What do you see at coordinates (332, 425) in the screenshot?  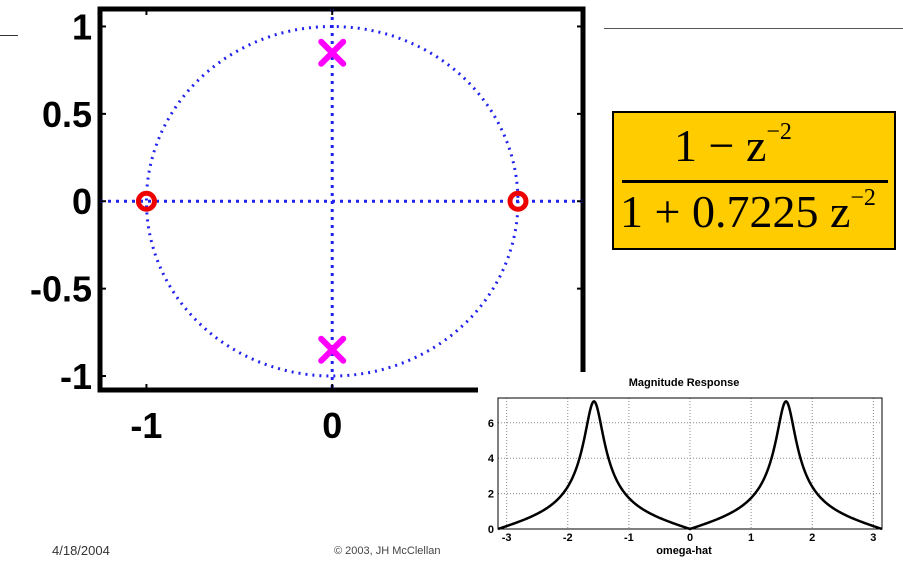 I see `x-tick-label: 0` at bounding box center [332, 425].